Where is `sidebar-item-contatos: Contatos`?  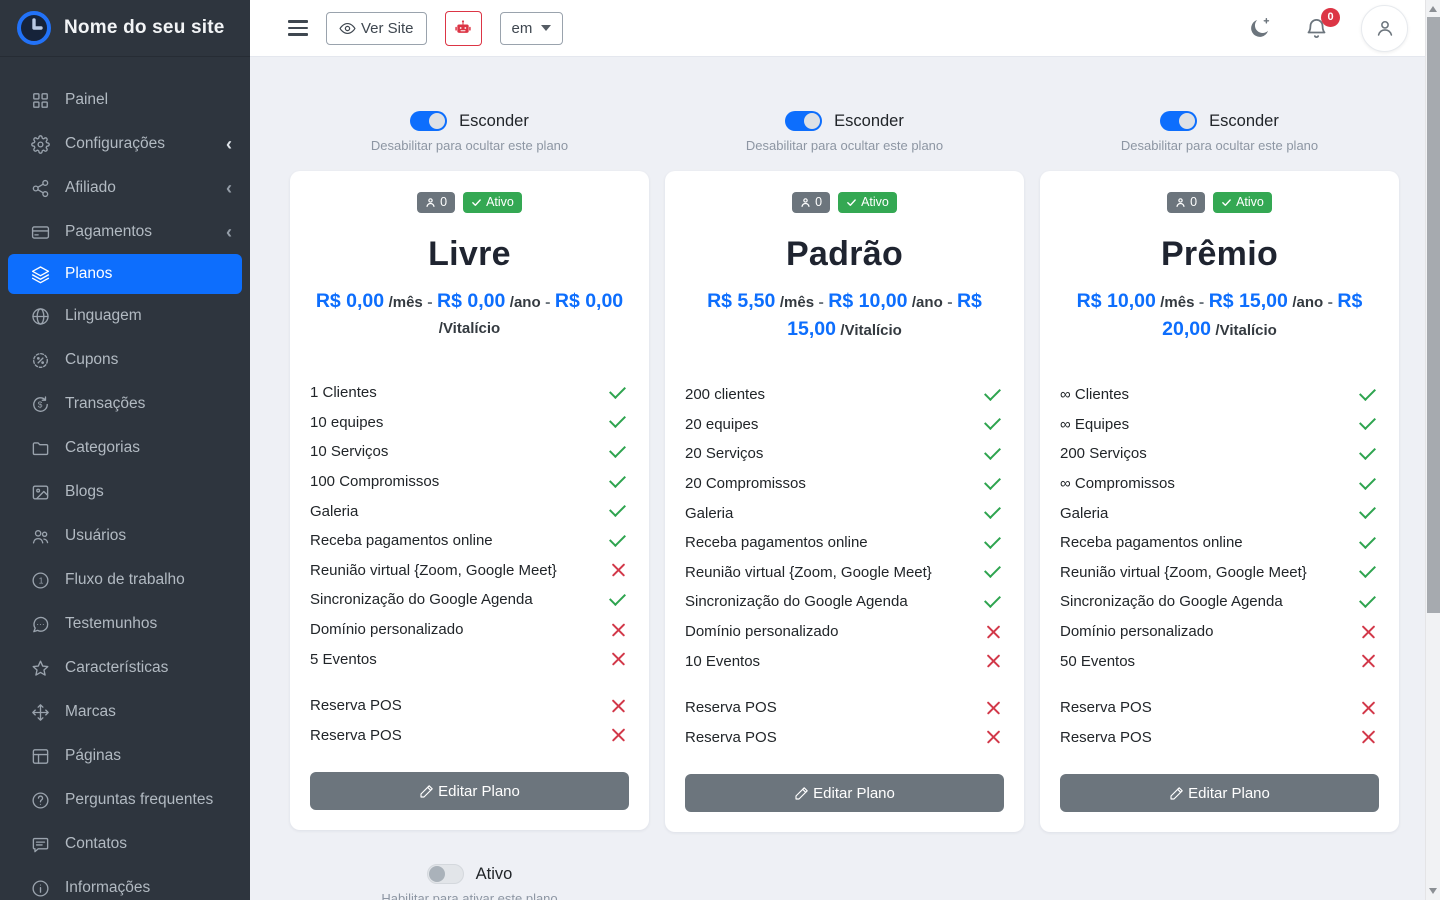
sidebar-item-contatos: Contatos is located at coordinates (125, 844).